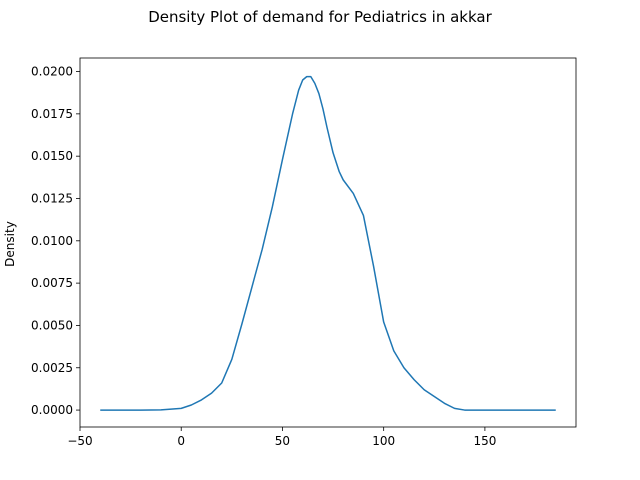  Describe the element at coordinates (52, 156) in the screenshot. I see `y-tick-label: 0.0150` at that location.